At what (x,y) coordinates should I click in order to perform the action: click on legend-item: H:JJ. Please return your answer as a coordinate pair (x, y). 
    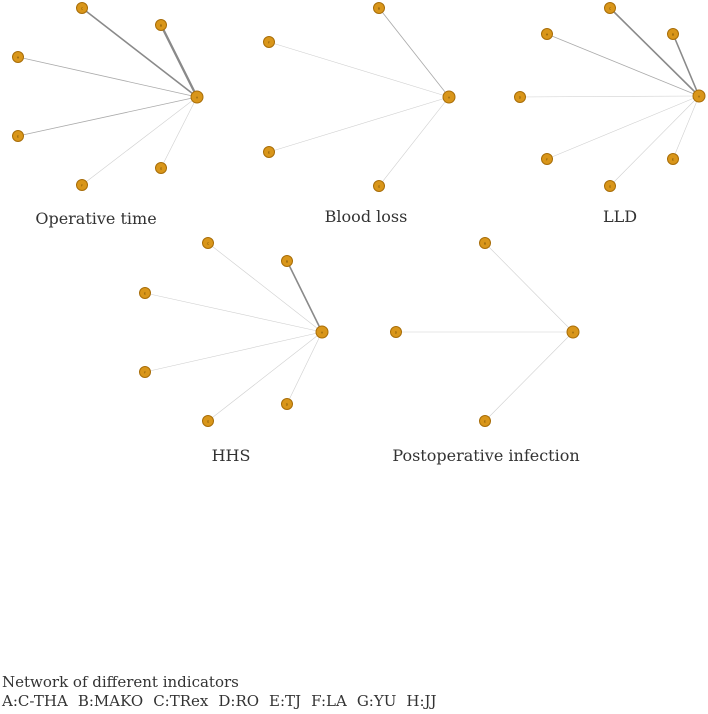
    Looking at the image, I should click on (421, 701).